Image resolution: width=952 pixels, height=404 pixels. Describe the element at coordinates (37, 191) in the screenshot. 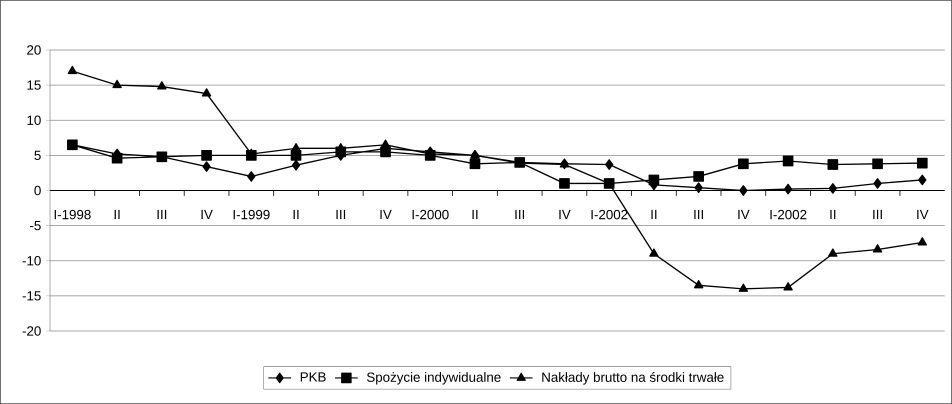

I see `y-tick-label: 0` at that location.